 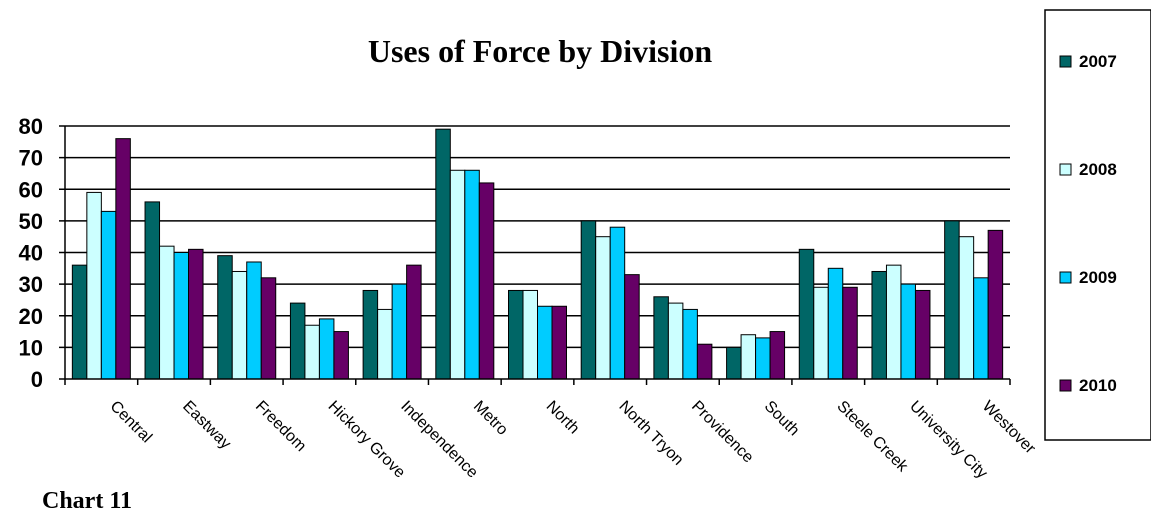 I want to click on bar-2010-freedom, so click(x=268, y=328).